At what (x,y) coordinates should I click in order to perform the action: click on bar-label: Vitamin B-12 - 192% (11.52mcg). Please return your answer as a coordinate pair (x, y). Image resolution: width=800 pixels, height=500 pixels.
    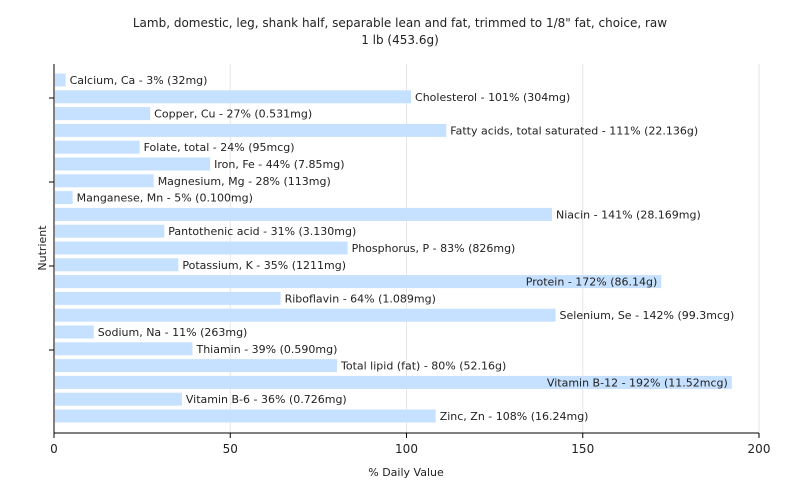
    Looking at the image, I should click on (637, 382).